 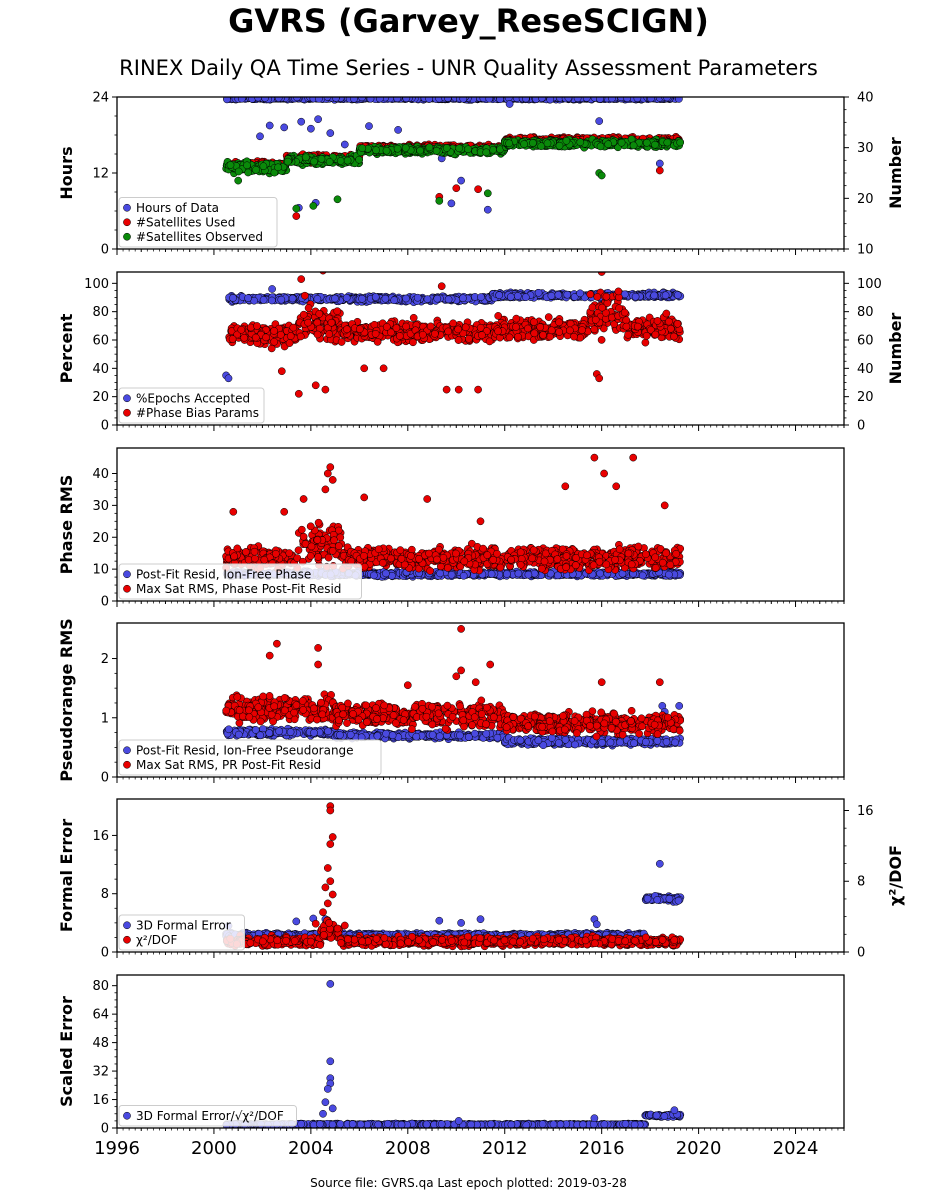 I want to click on y-tick-label: 40, so click(x=100, y=369).